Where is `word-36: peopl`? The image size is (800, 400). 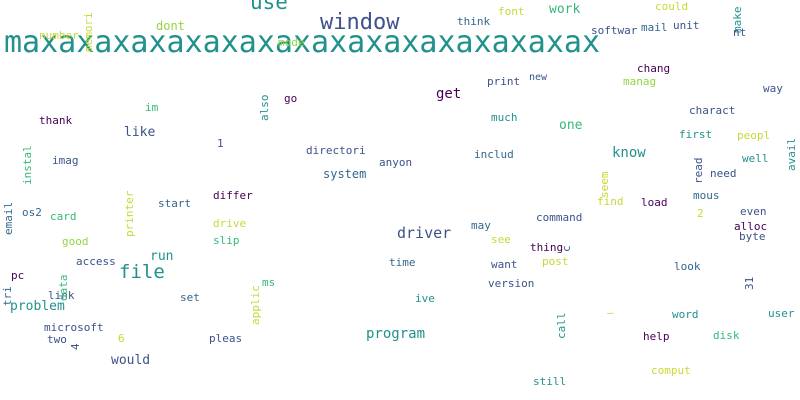
word-36: peopl is located at coordinates (754, 135).